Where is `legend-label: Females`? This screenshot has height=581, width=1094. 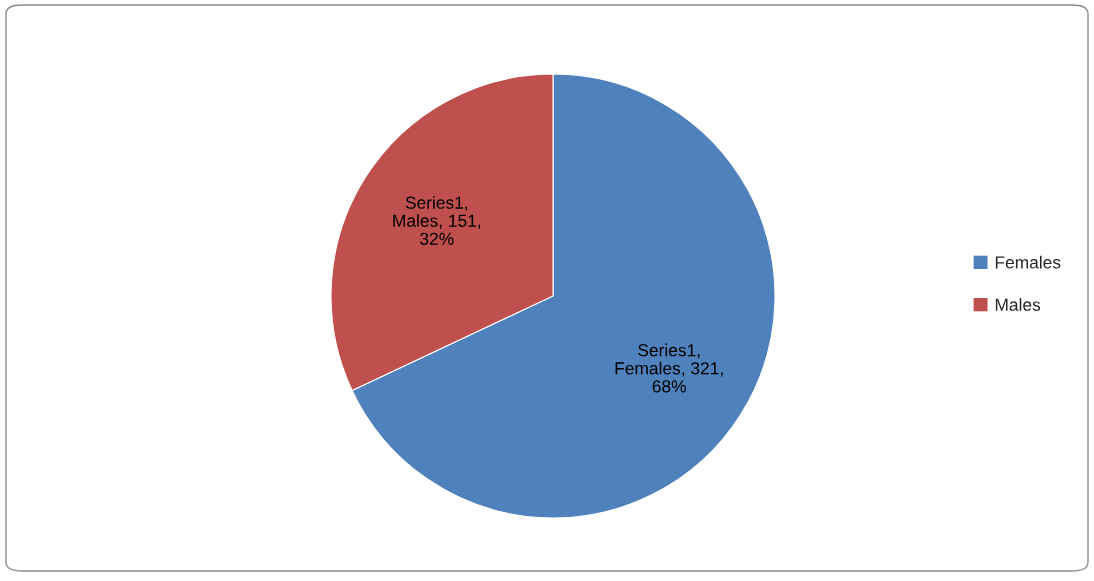 legend-label: Females is located at coordinates (1028, 262).